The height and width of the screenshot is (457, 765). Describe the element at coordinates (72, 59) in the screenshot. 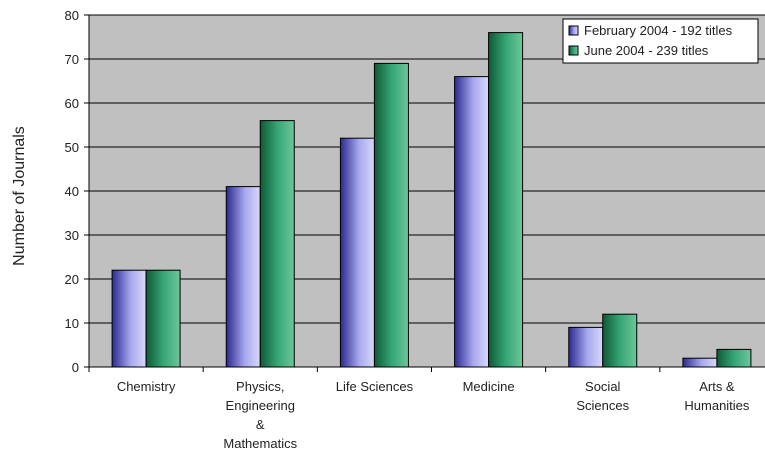

I see `y-tick-label: 70` at that location.